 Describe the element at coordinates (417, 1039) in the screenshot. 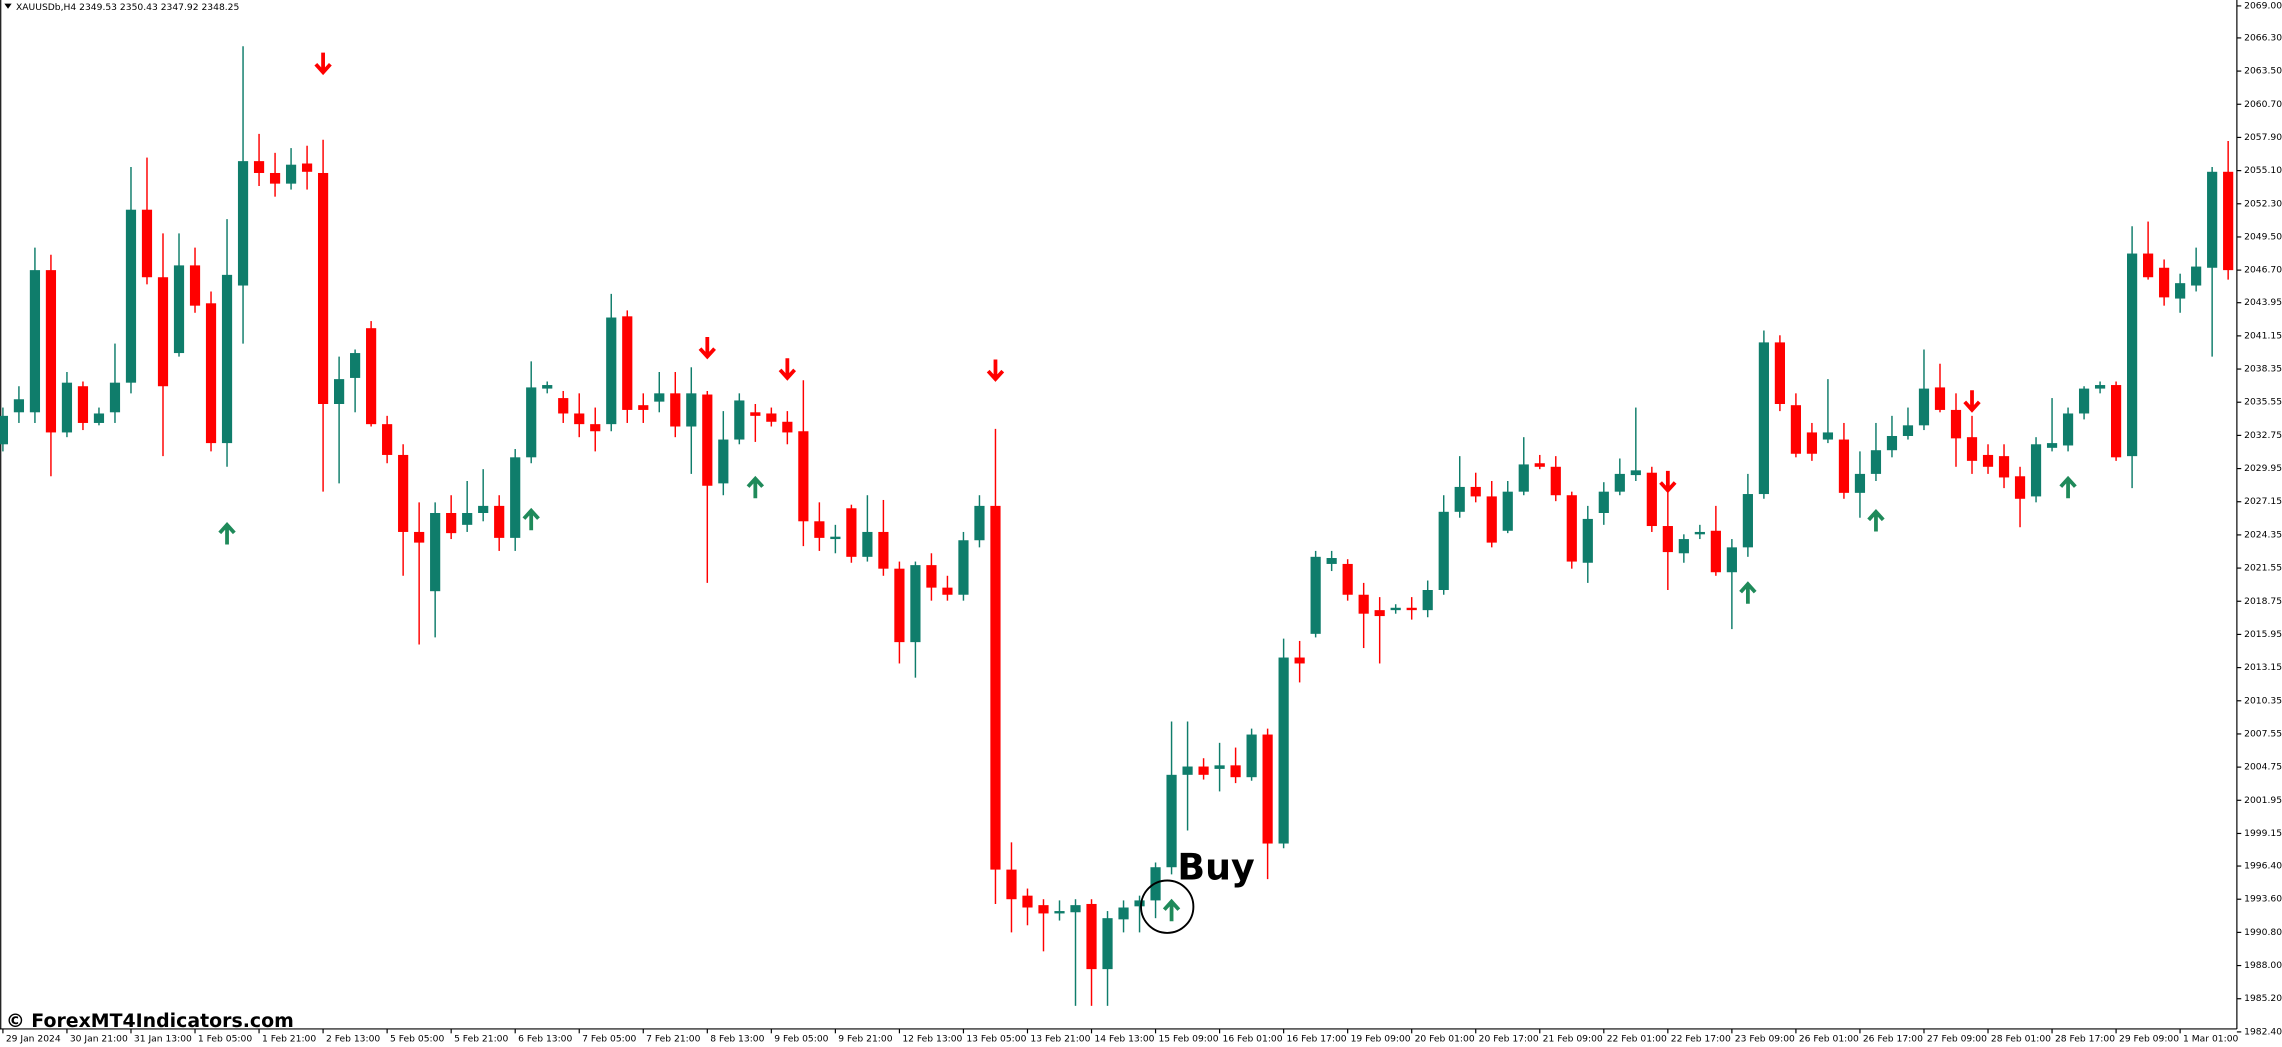

I see `x-tick-label: 5 Feb 05:00` at that location.